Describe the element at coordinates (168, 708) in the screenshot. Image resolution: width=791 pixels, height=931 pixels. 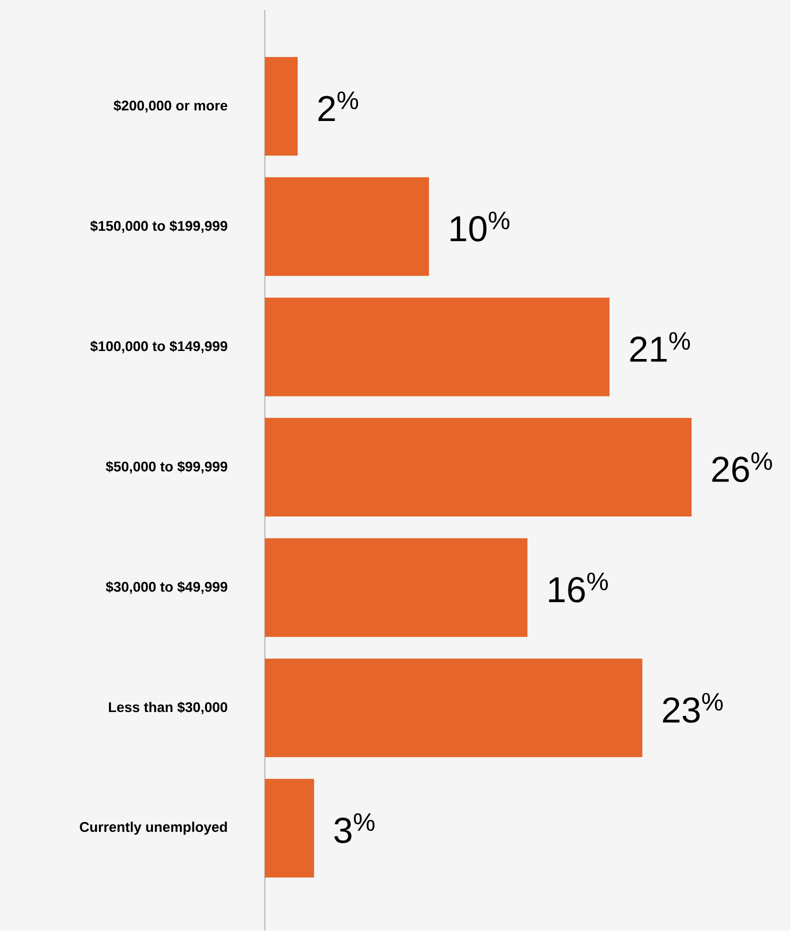
I see `y-tick-label: Less than $30,000` at that location.